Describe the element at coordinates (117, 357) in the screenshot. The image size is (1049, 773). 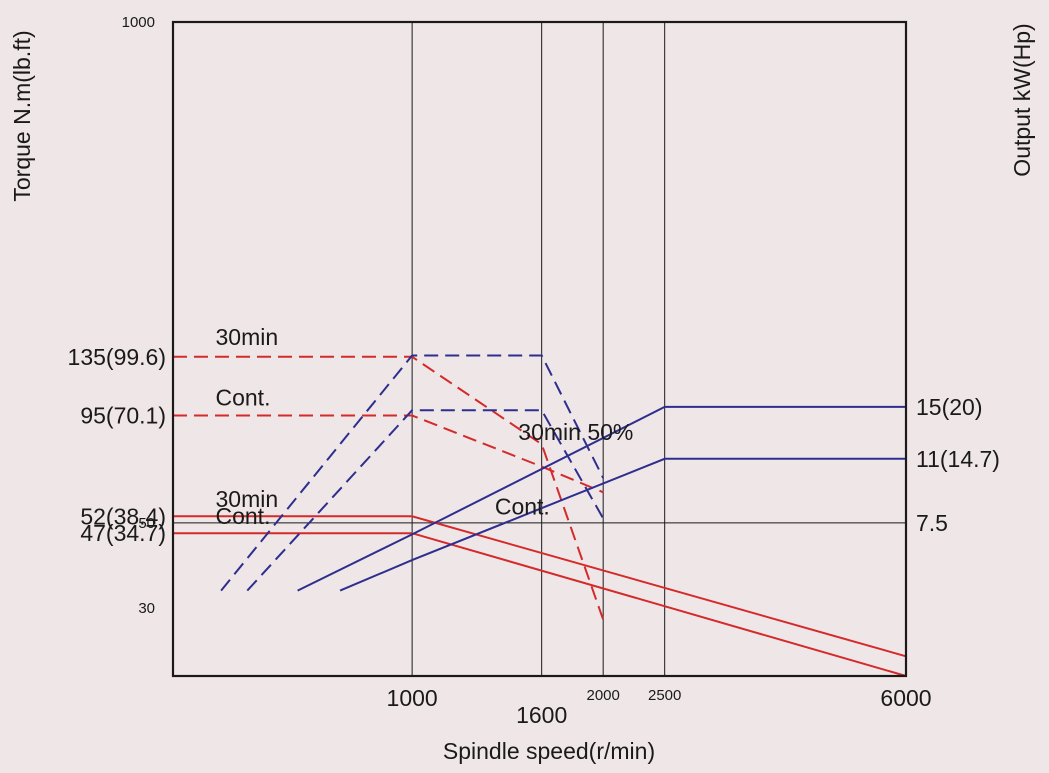
I see `torque-label-135: 135(99.6)` at that location.